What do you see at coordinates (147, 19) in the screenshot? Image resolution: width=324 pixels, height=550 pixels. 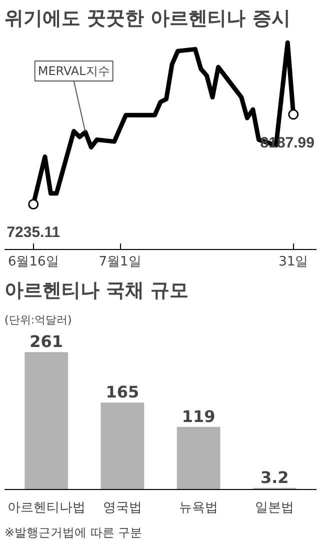 I see `chart-title: 위기에도 꿋꿋한 아르헨티나 증시` at bounding box center [147, 19].